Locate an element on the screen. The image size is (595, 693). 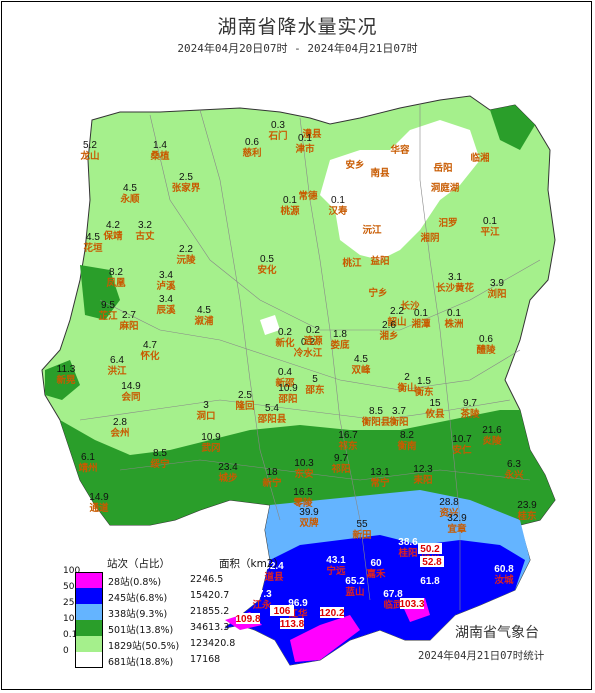
station-name: 麻阳 is located at coordinates (128, 326).